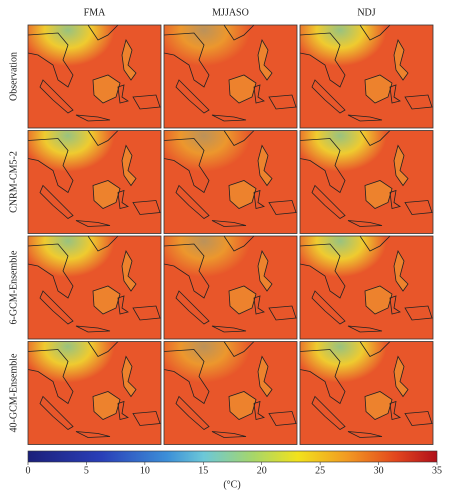  What do you see at coordinates (86, 470) in the screenshot?
I see `colorbar-tick-label: 5` at bounding box center [86, 470].